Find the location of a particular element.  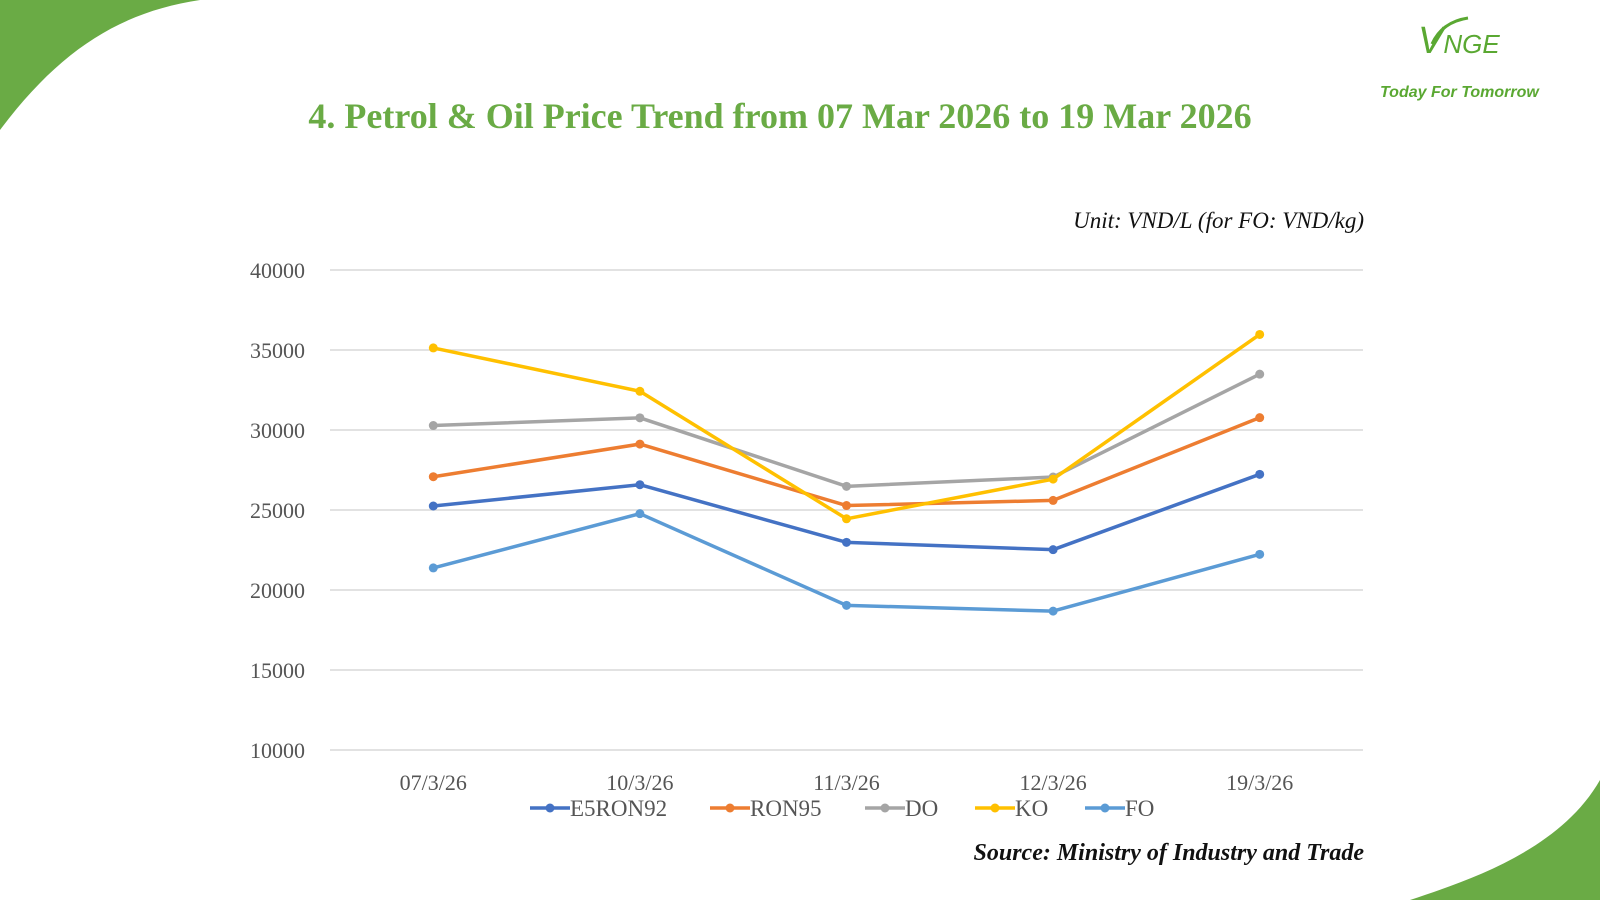

y-tick-label: 40000 is located at coordinates (277, 270).